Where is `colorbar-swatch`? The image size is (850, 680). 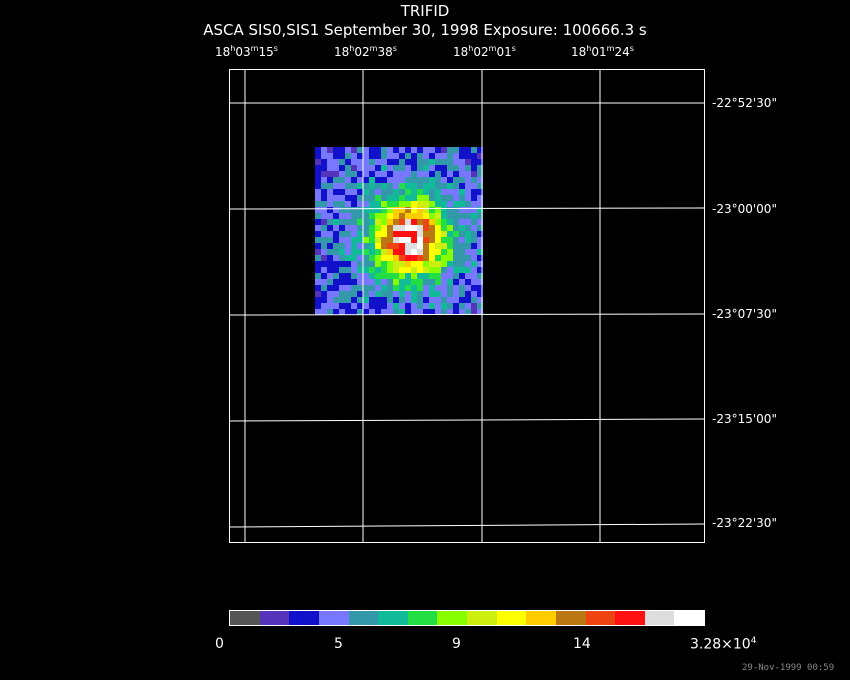
colorbar-swatch is located at coordinates (659, 618).